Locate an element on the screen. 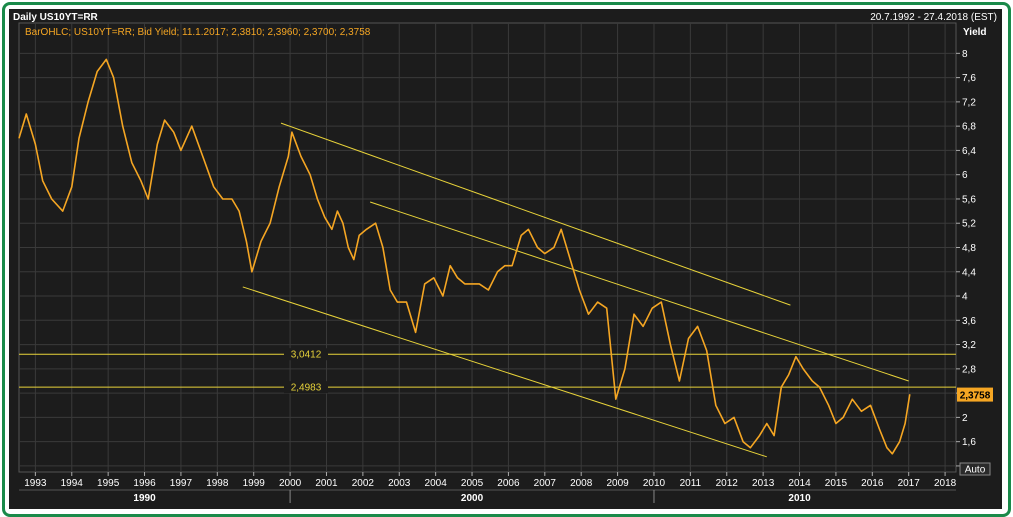  x-tick-label: 2010 is located at coordinates (654, 483).